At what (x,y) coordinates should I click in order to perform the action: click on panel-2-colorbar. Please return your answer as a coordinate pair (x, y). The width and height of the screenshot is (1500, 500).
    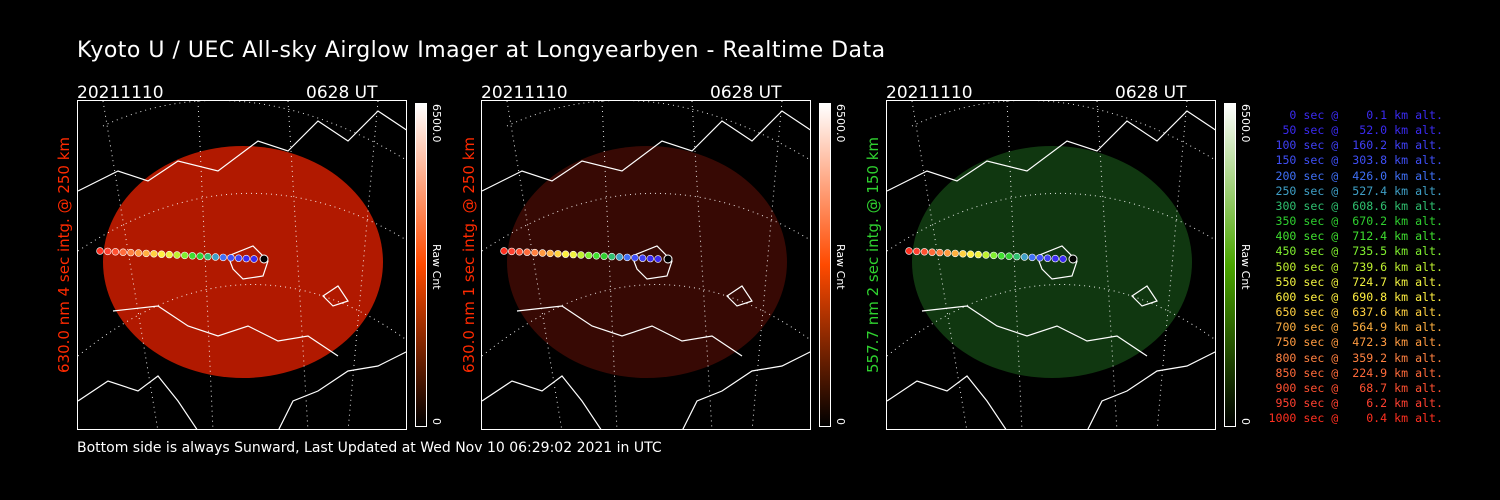
    Looking at the image, I should click on (825, 265).